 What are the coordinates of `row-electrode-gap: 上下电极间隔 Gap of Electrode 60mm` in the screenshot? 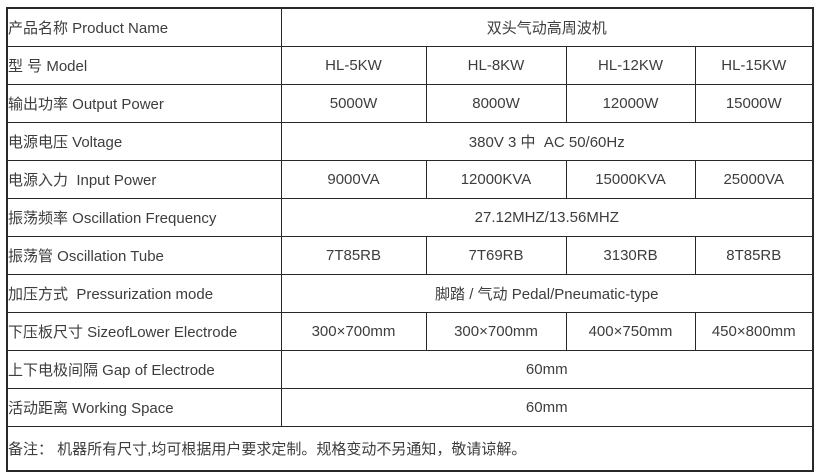 It's located at (410, 369).